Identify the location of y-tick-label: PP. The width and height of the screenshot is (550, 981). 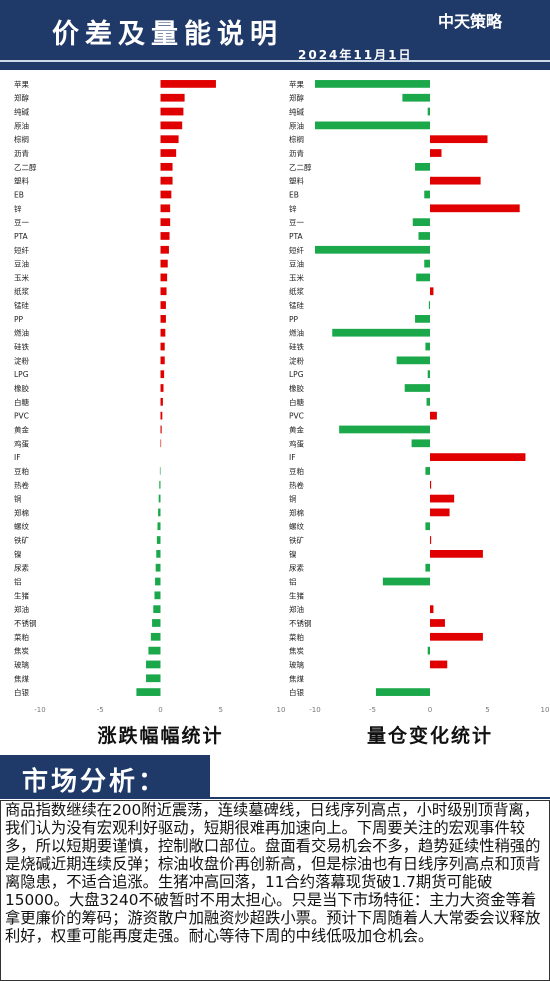
(19, 319).